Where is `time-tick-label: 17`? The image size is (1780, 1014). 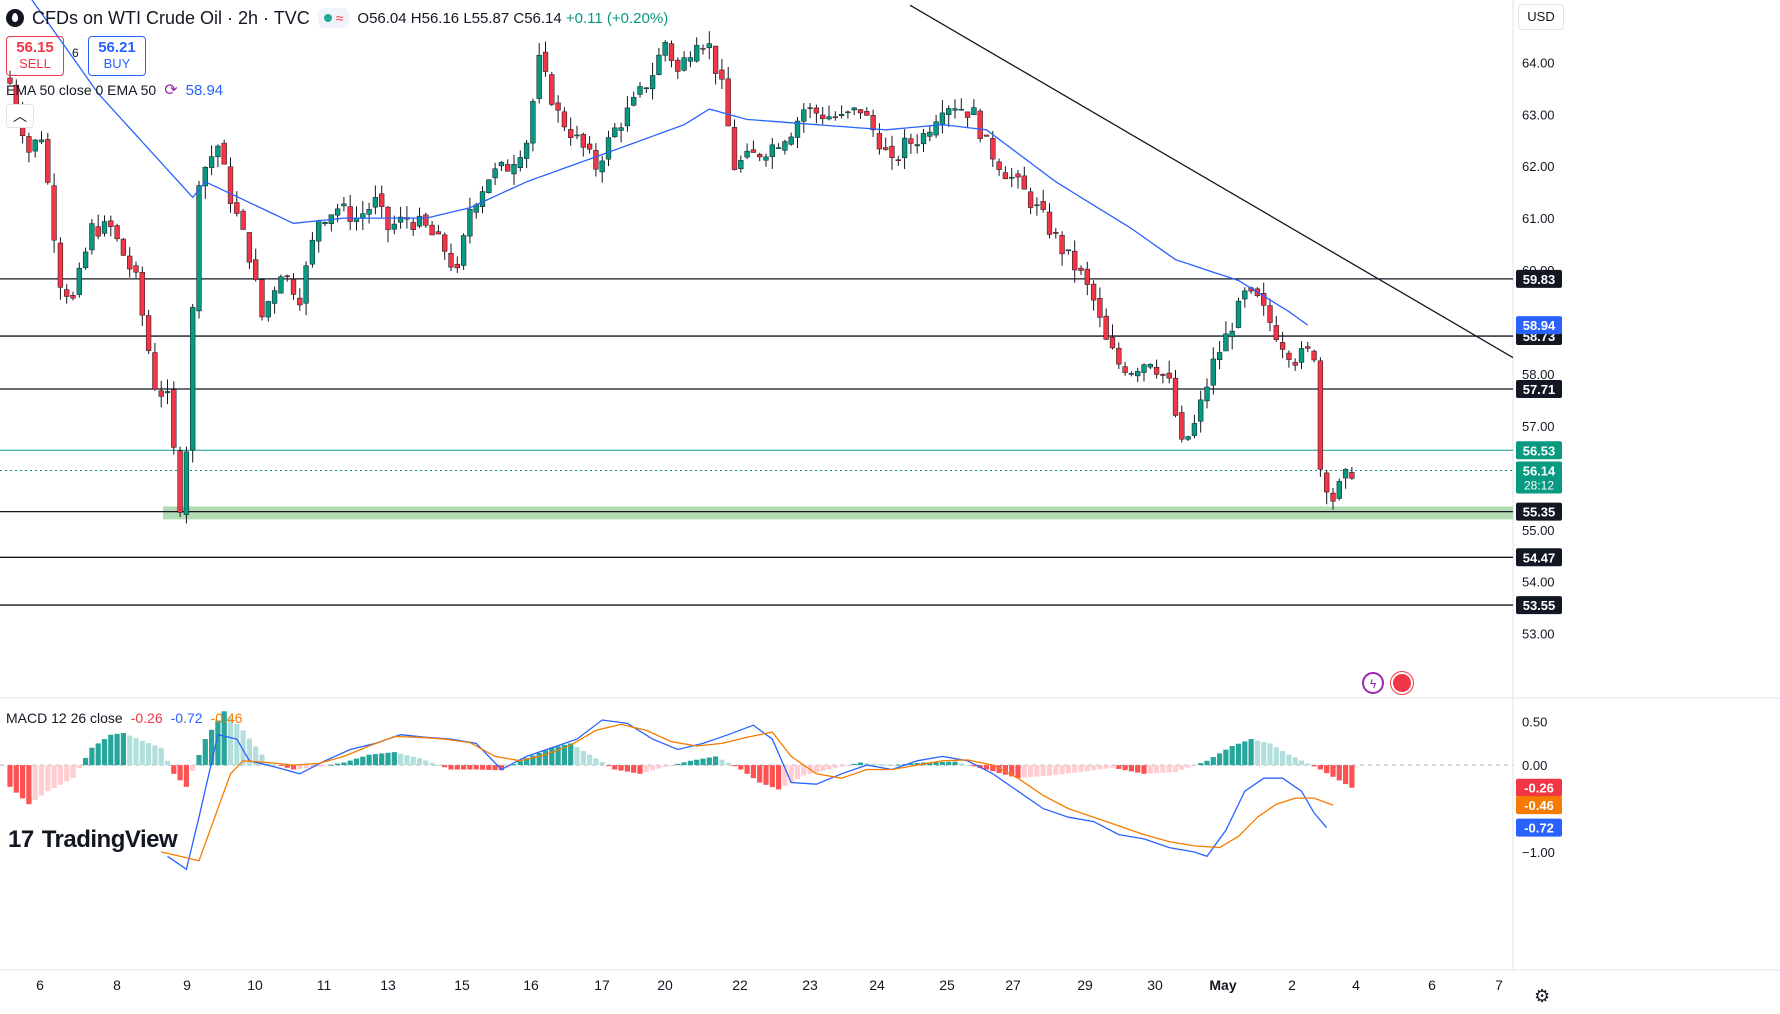 time-tick-label: 17 is located at coordinates (602, 985).